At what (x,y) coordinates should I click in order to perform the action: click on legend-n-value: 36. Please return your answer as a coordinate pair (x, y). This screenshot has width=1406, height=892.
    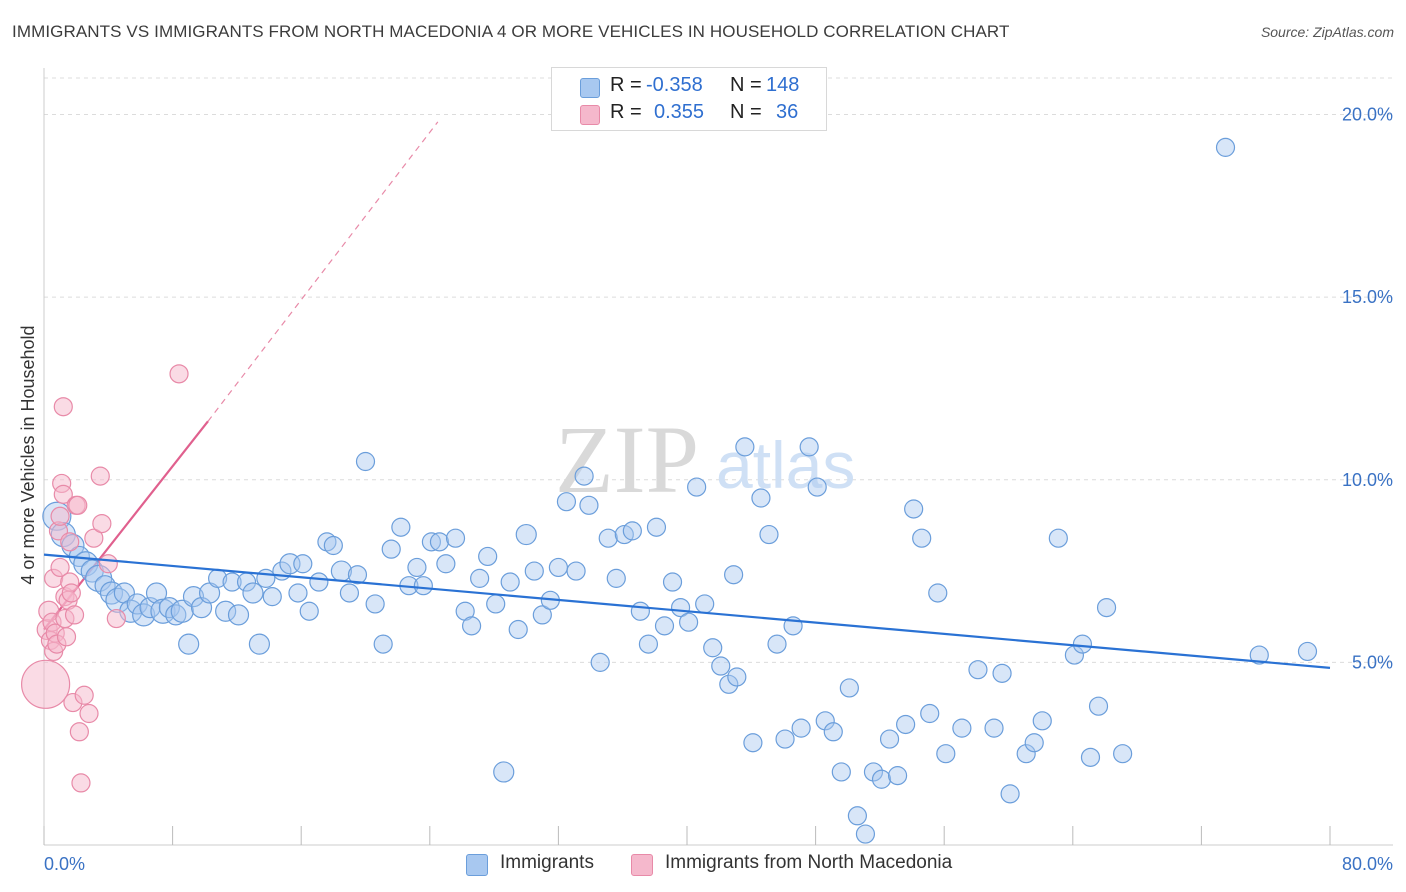
    Looking at the image, I should click on (787, 112).